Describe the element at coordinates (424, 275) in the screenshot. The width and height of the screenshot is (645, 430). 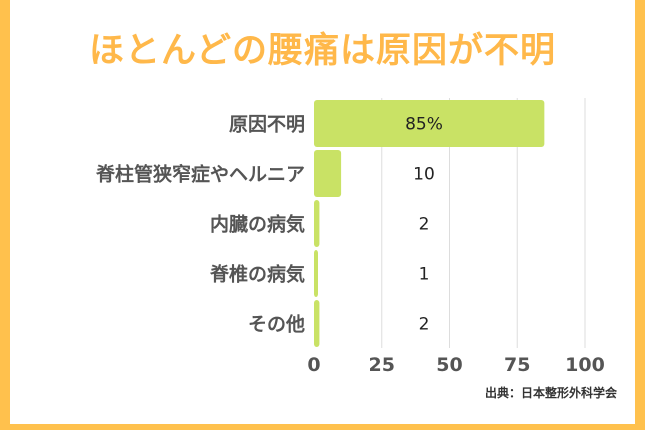
I see `data-label: 1` at that location.